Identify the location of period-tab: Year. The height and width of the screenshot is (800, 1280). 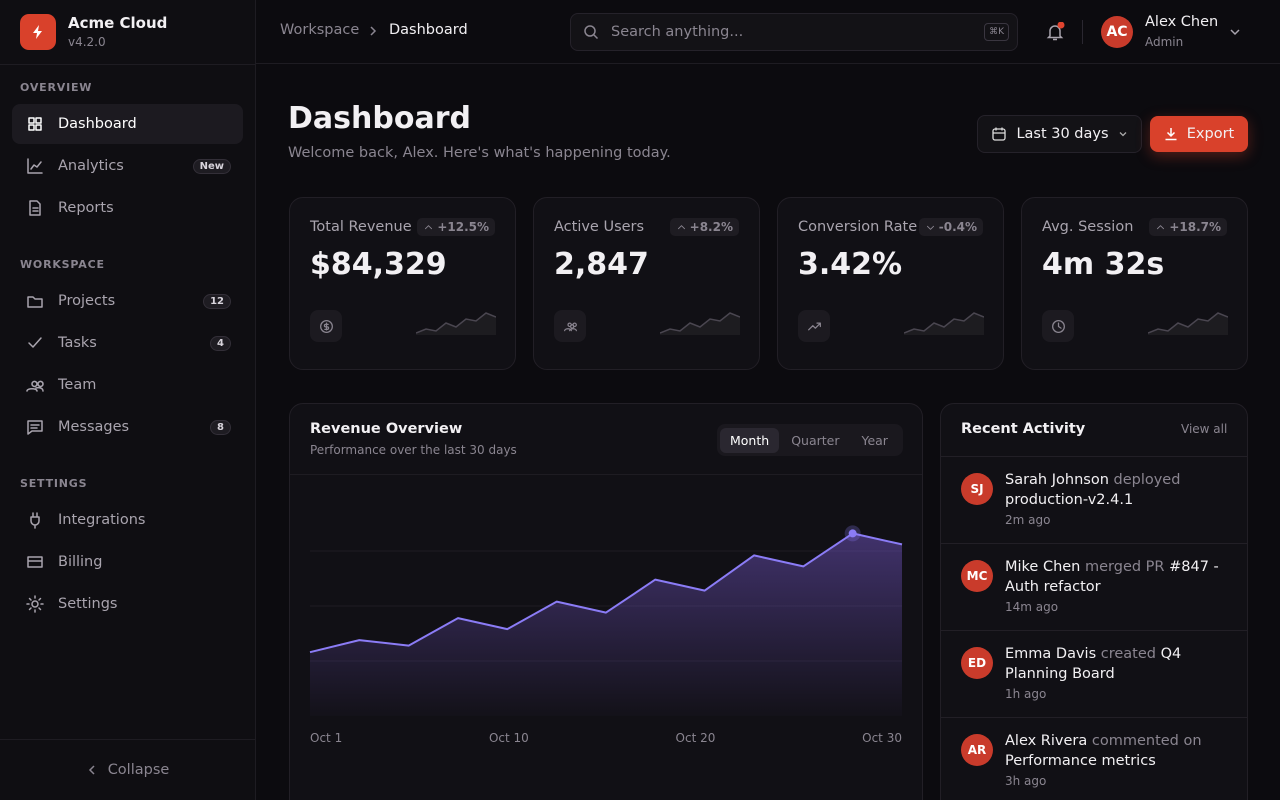
(874, 440).